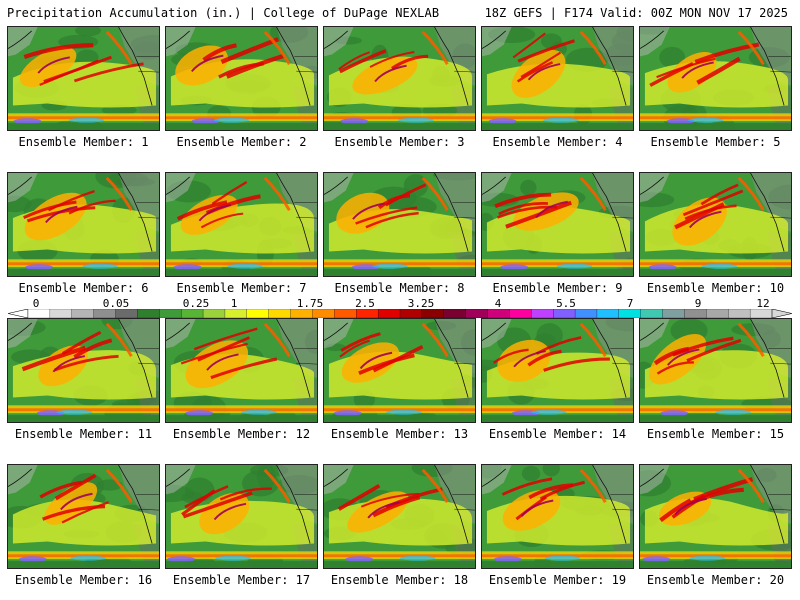 This screenshot has width=800, height=600. Describe the element at coordinates (763, 303) in the screenshot. I see `legend-tick-label: 12` at that location.